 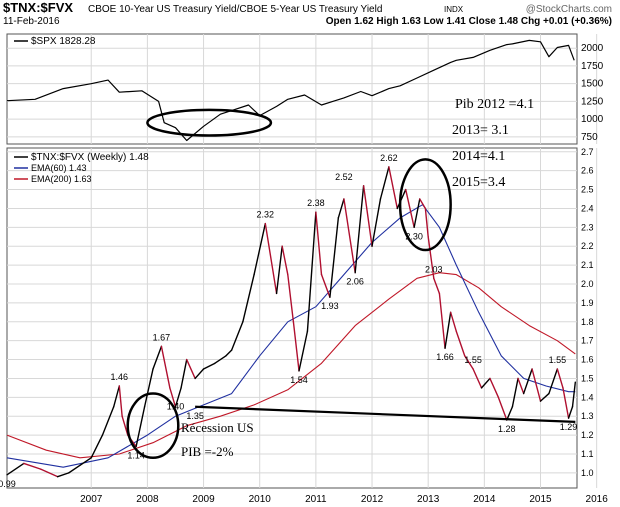 What do you see at coordinates (316, 203) in the screenshot?
I see `price-label: 2.38` at bounding box center [316, 203].